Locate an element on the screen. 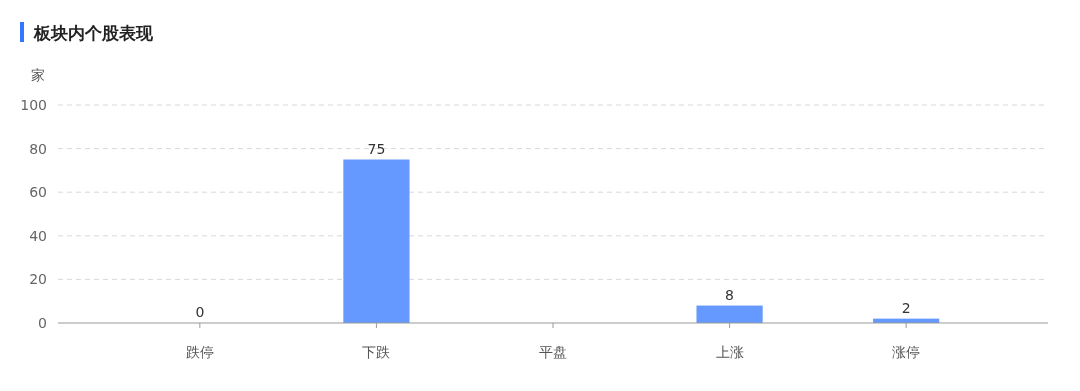 The height and width of the screenshot is (391, 1080). x-tick-label: 跌停 is located at coordinates (199, 352).